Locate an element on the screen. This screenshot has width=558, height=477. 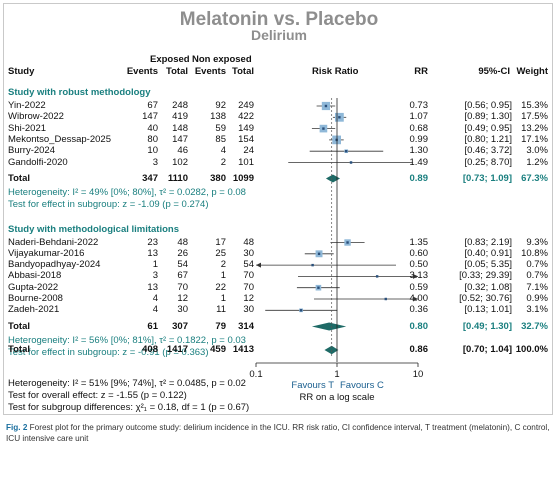
study-name: Gupta-2022 is located at coordinates (33, 287).